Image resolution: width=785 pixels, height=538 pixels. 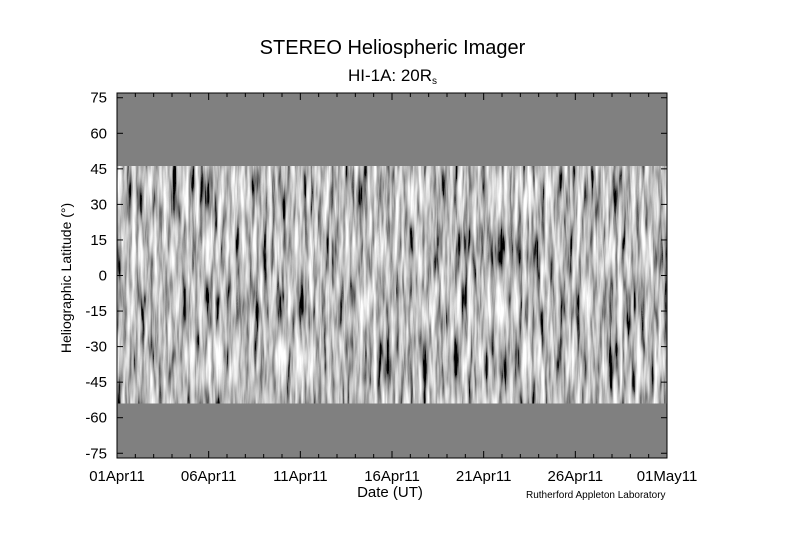 What do you see at coordinates (98, 169) in the screenshot?
I see `y-tick-label: 45` at bounding box center [98, 169].